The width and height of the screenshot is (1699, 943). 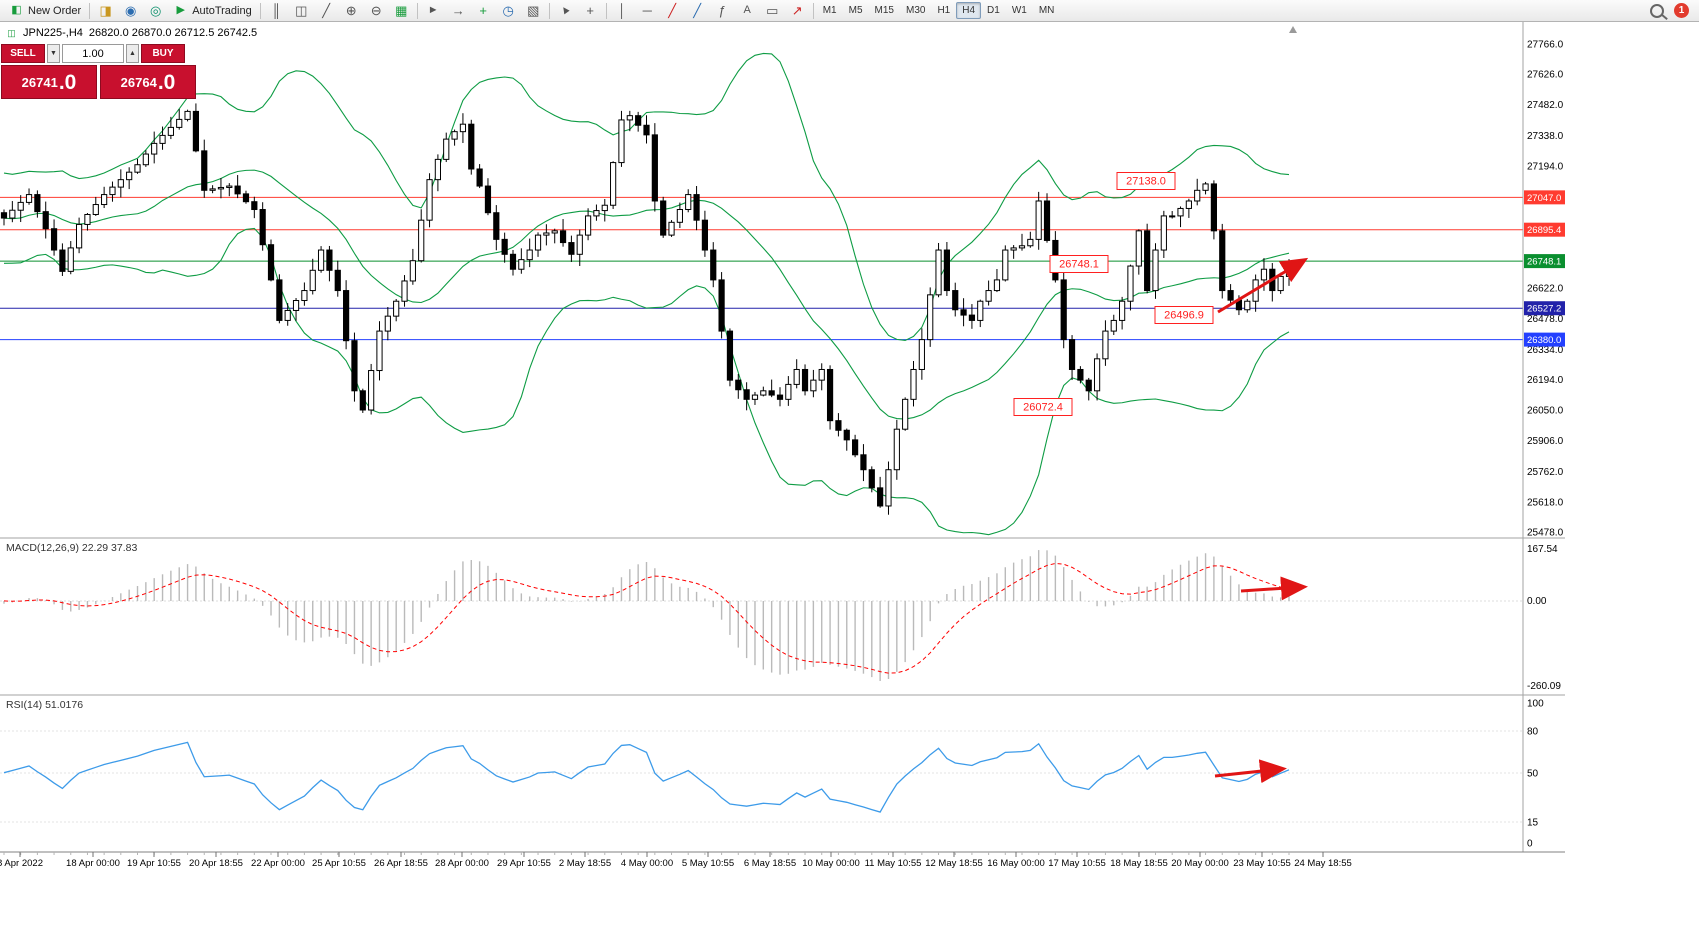 What do you see at coordinates (1533, 732) in the screenshot?
I see `rsi-axis-label: 80` at bounding box center [1533, 732].